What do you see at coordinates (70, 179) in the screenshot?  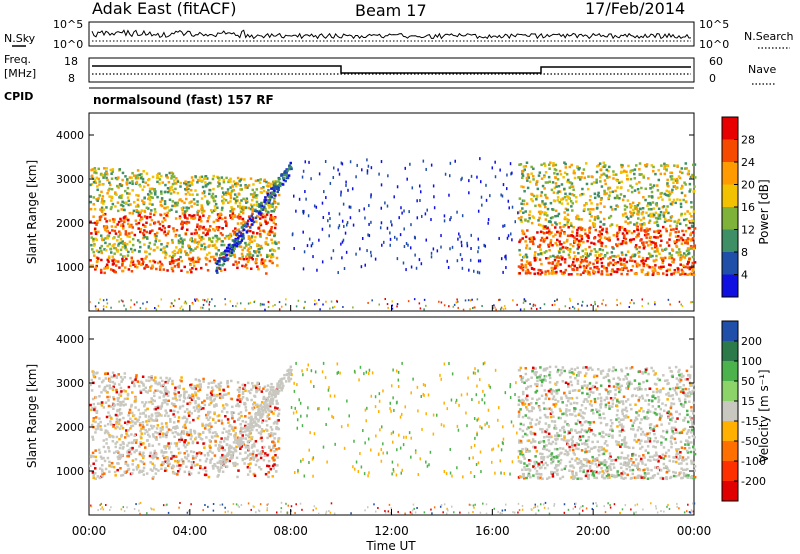 I see `y-tick-label: 3000` at bounding box center [70, 179].